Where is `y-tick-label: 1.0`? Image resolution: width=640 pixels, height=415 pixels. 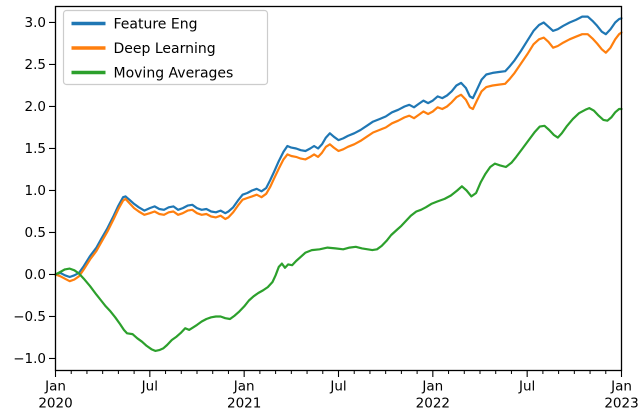 y-tick-label: 1.0 is located at coordinates (35, 191).